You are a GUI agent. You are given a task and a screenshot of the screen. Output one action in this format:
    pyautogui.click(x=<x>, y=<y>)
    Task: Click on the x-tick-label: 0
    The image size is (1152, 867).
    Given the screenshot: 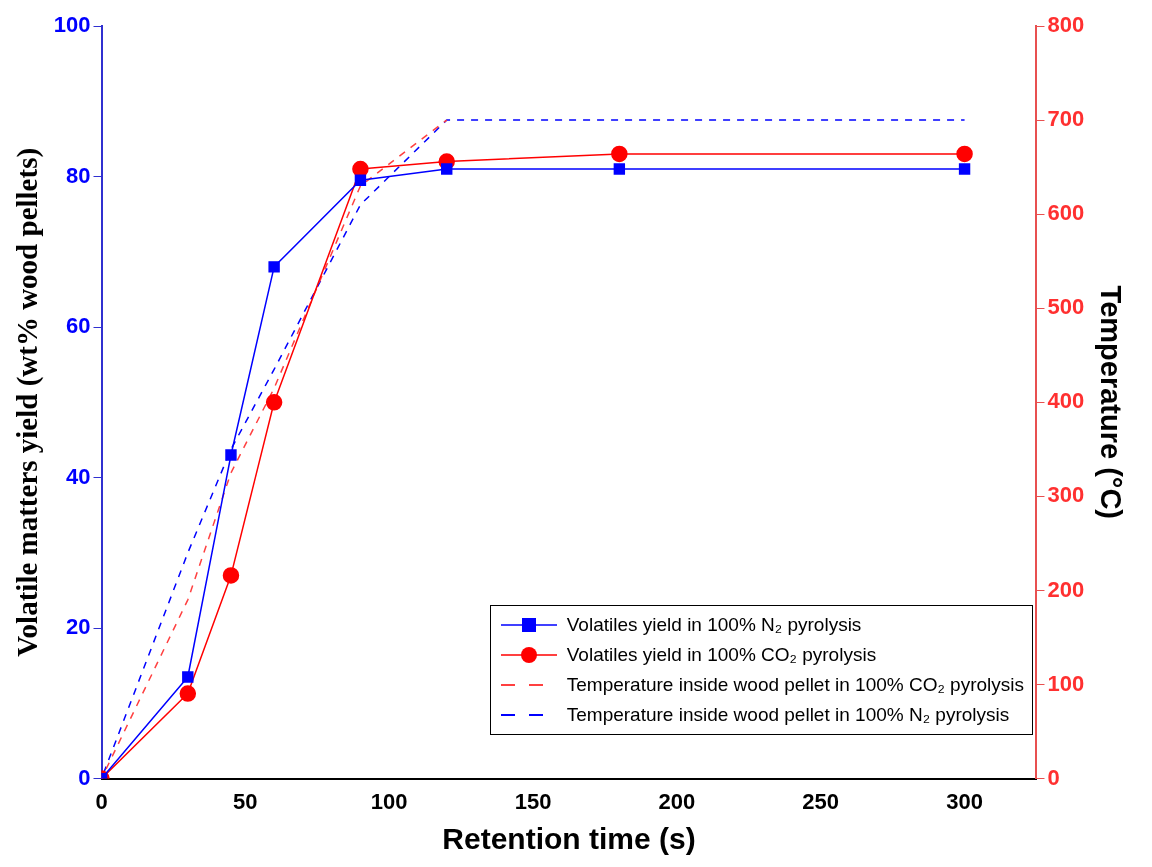 What is the action you would take?
    pyautogui.click(x=101, y=801)
    